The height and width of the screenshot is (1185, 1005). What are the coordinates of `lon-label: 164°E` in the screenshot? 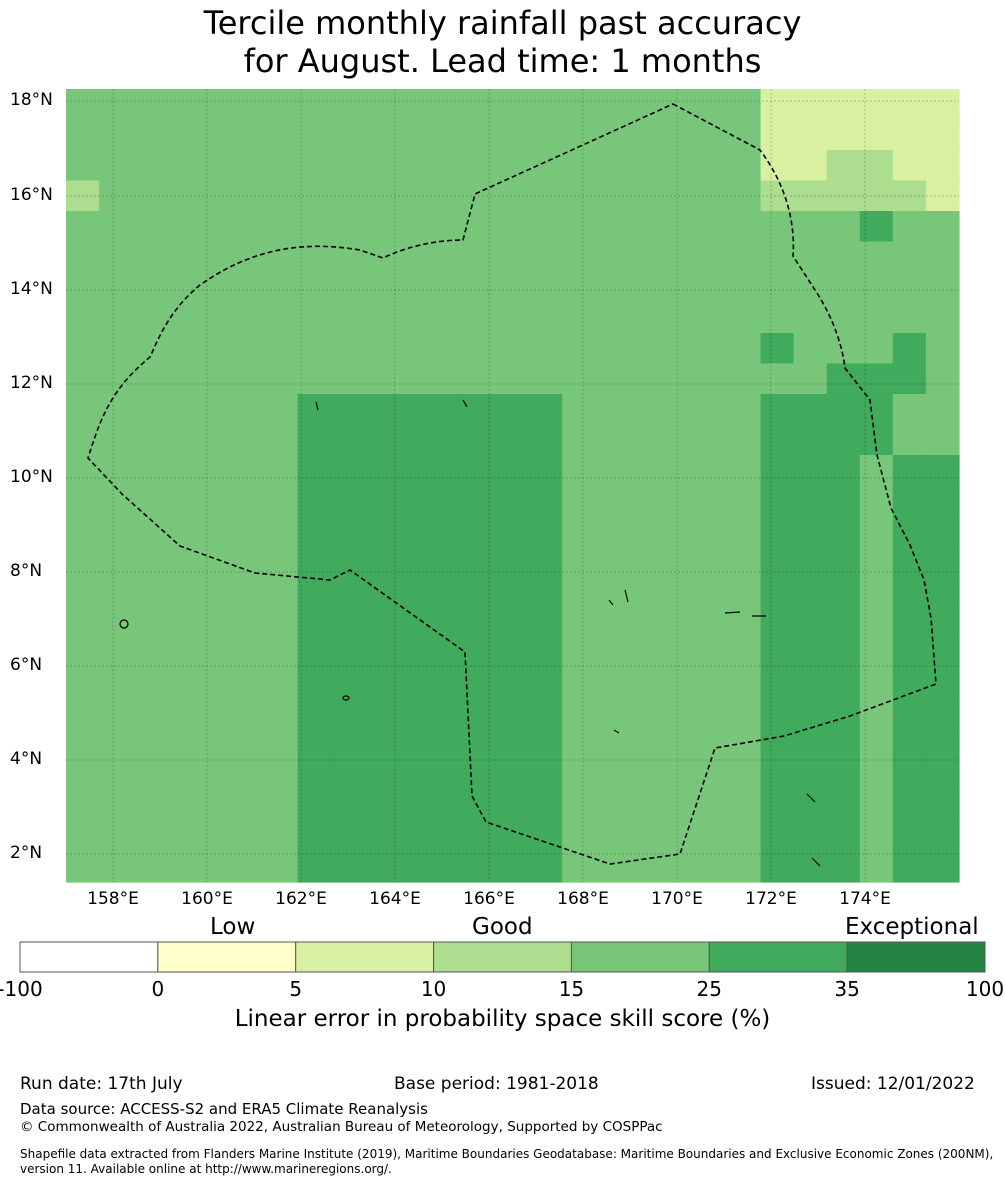 It's located at (395, 899).